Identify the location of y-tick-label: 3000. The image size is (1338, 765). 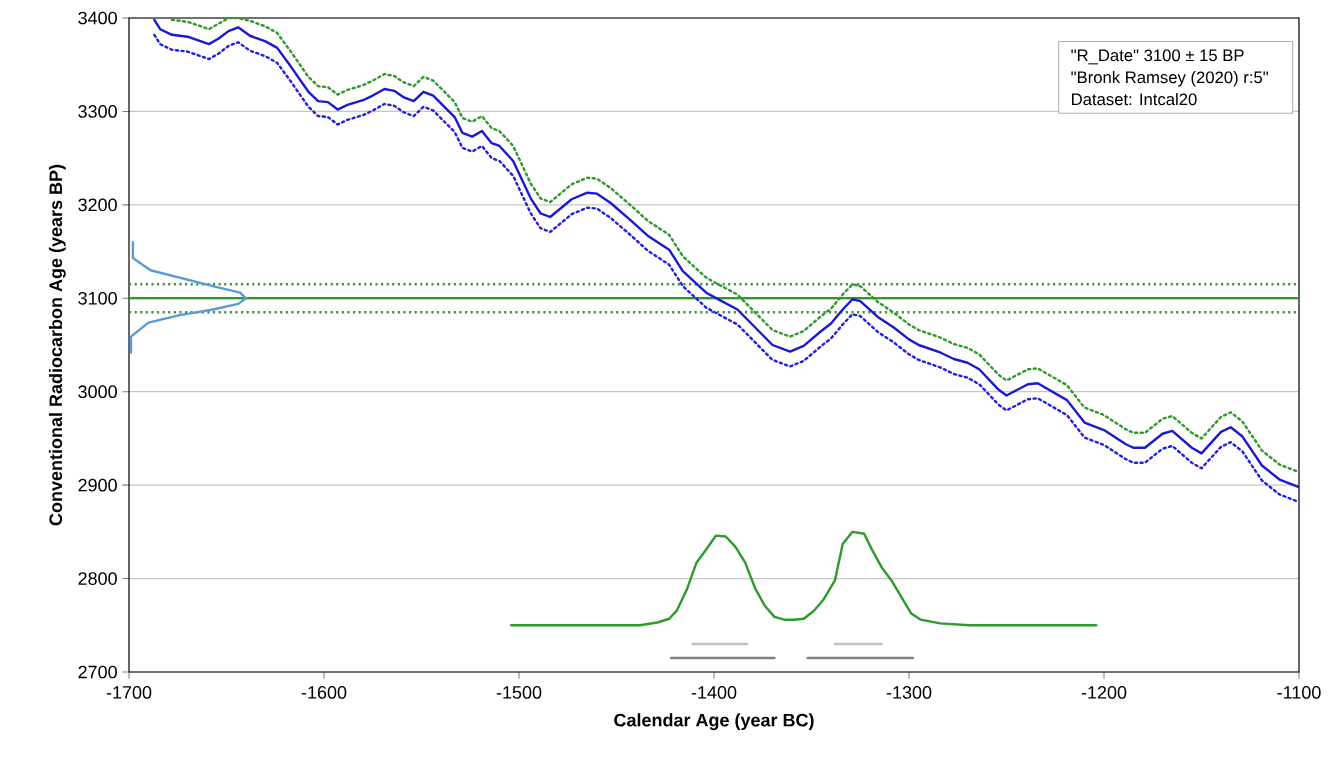
(97, 392).